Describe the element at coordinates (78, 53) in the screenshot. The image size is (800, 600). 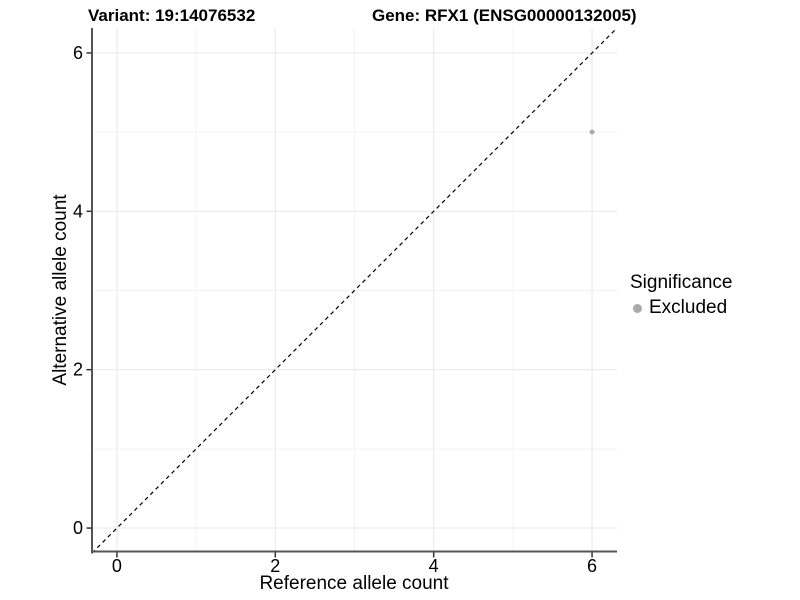
I see `y-tick-label: 6` at that location.